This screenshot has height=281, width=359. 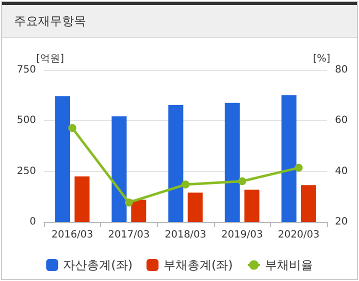 I want to click on y2-axis-title: [%], so click(x=321, y=59).